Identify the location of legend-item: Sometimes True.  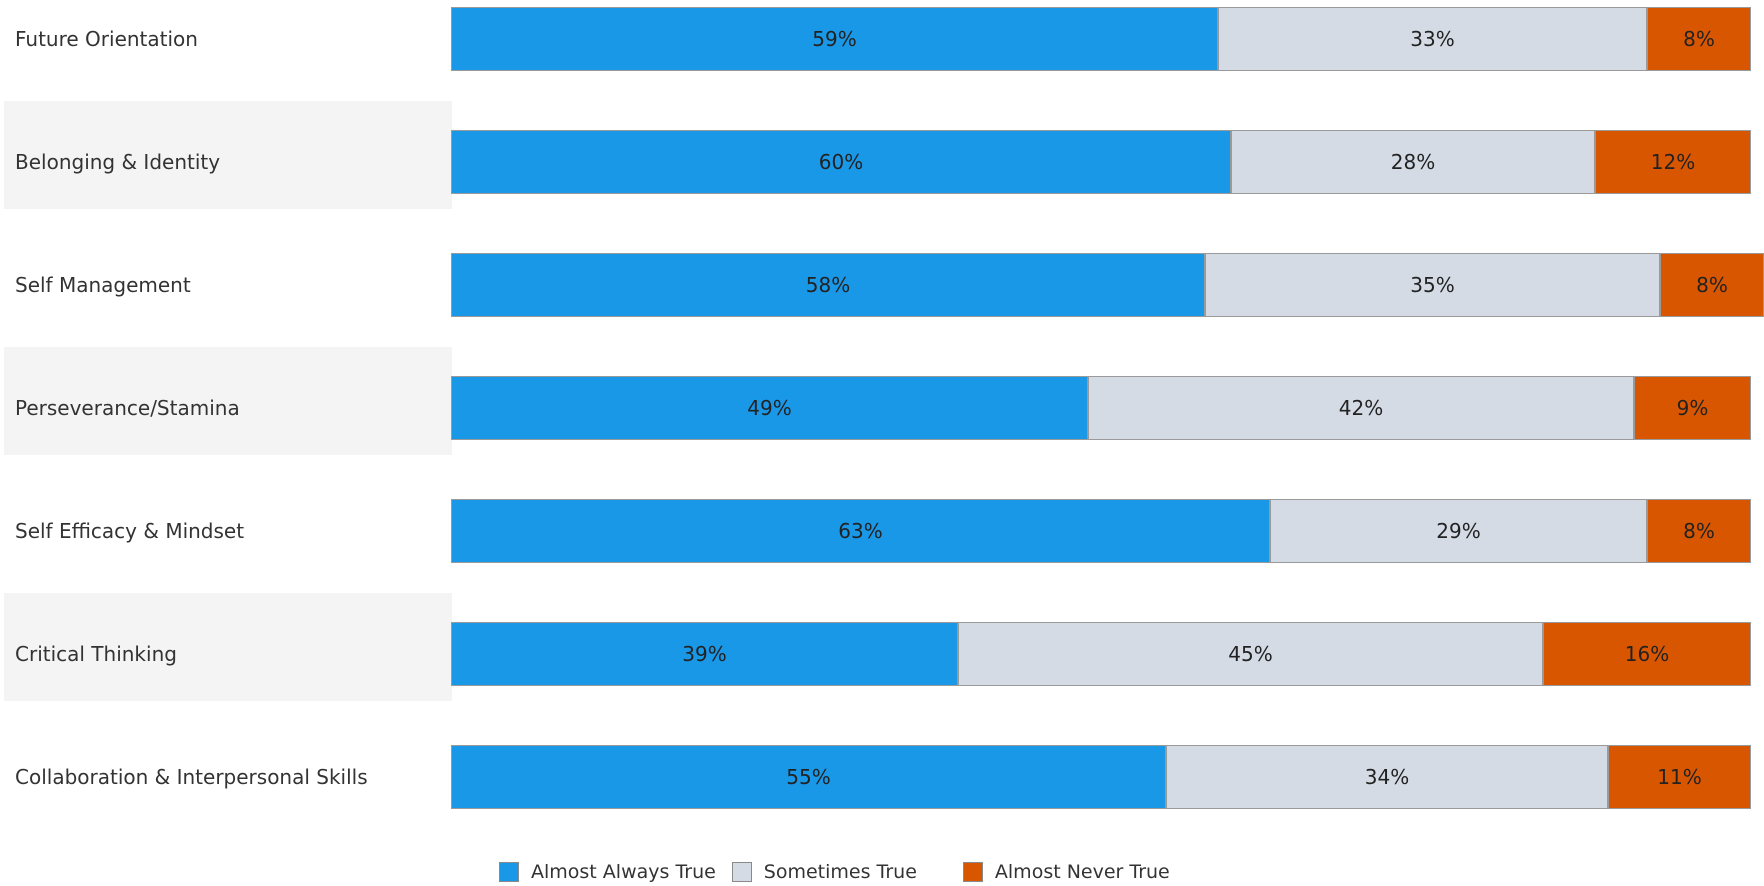
(824, 872).